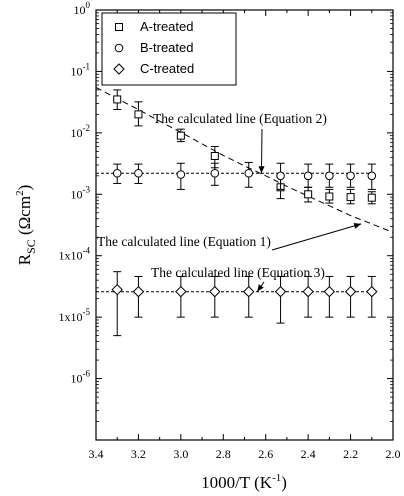 The height and width of the screenshot is (496, 404). What do you see at coordinates (393, 454) in the screenshot?
I see `x-tick-label: 2.0` at bounding box center [393, 454].